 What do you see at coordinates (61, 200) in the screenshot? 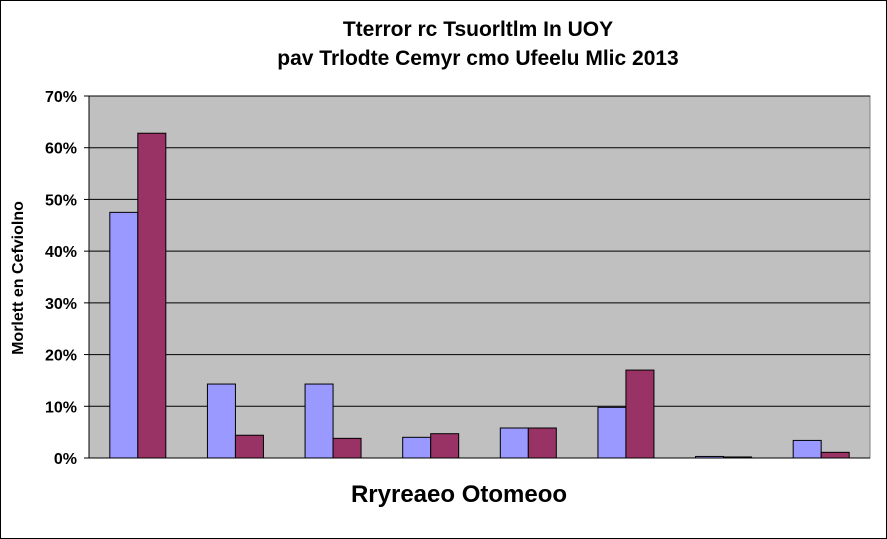
I see `y-tick-label: 50%` at bounding box center [61, 200].